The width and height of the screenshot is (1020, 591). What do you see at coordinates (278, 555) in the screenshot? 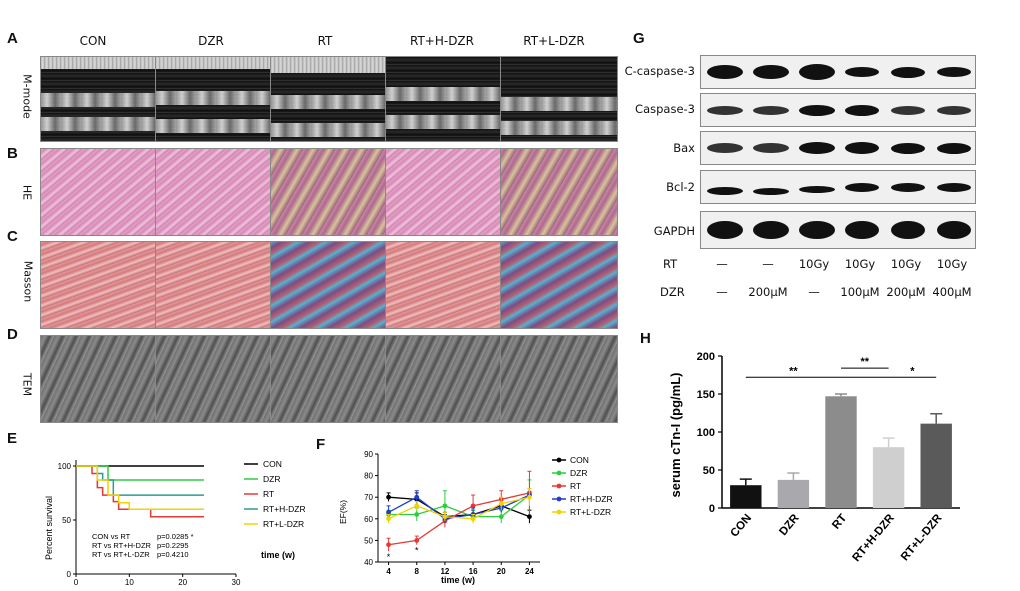
I see `survival-x-label: time (w)` at bounding box center [278, 555].